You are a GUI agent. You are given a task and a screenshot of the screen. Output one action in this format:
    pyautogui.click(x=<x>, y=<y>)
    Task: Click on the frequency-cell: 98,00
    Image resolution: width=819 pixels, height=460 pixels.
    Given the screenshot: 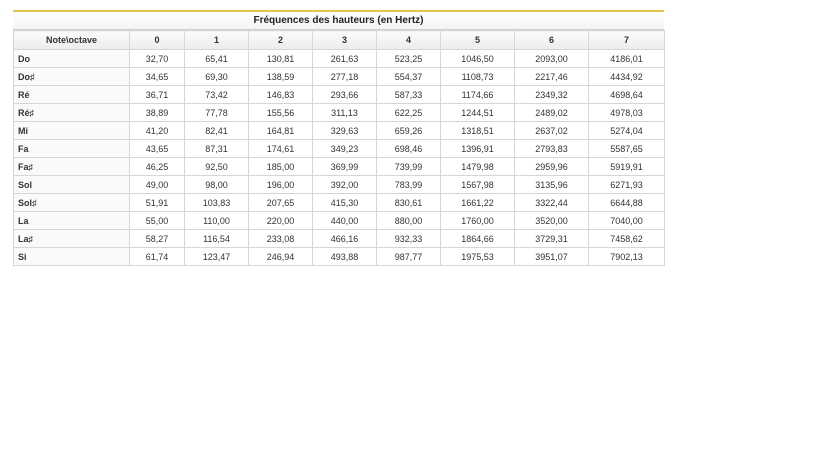 What is the action you would take?
    pyautogui.click(x=216, y=184)
    